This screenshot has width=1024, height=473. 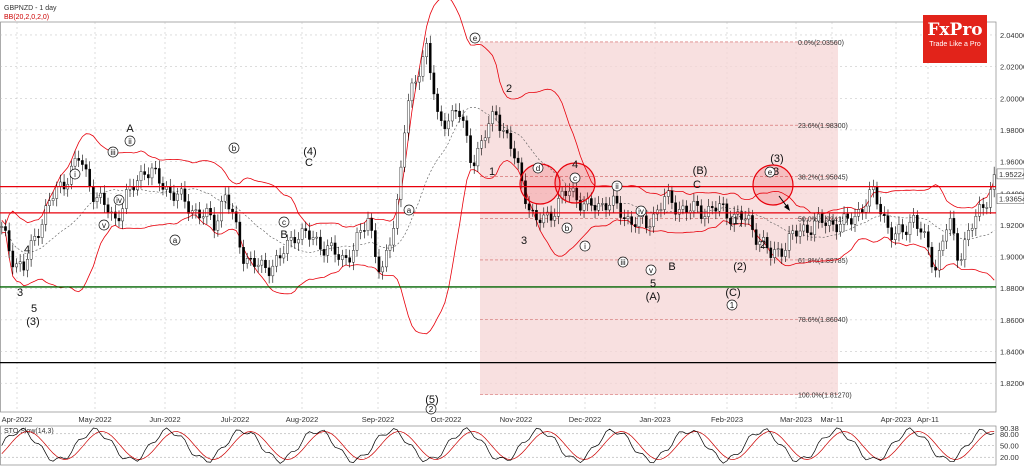 I want to click on bb-indicator-label: BB(20,2,0,2,0), so click(x=26, y=17).